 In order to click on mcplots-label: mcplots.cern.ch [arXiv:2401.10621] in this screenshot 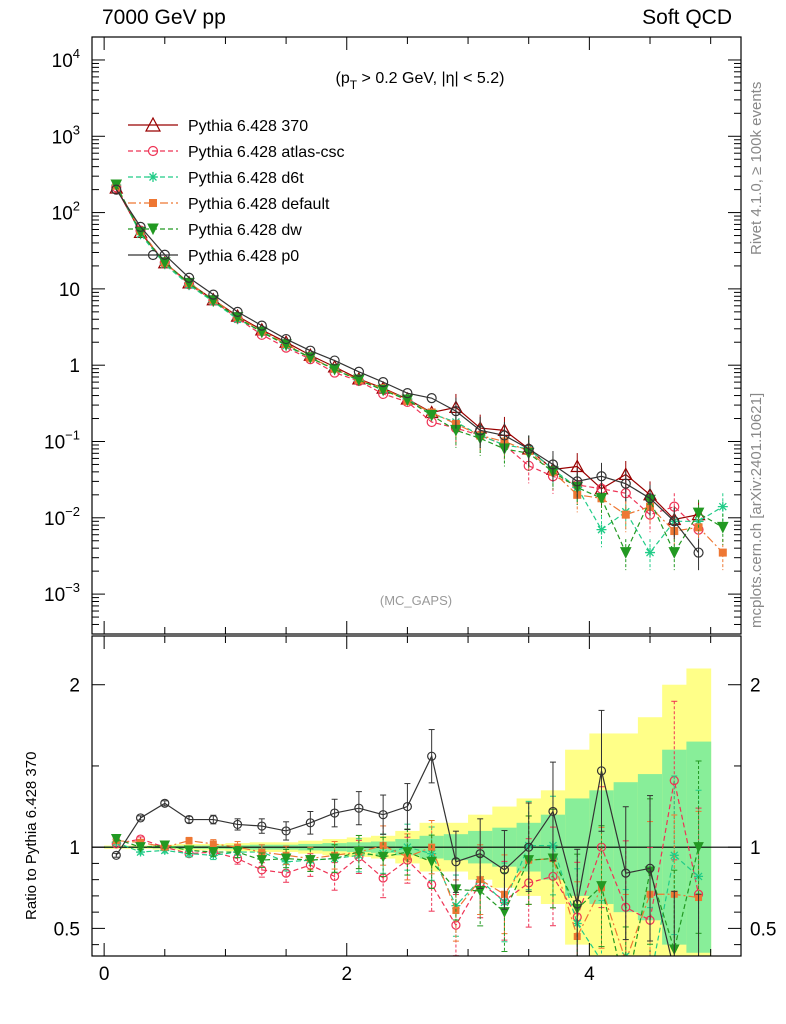, I will do `click(756, 510)`.